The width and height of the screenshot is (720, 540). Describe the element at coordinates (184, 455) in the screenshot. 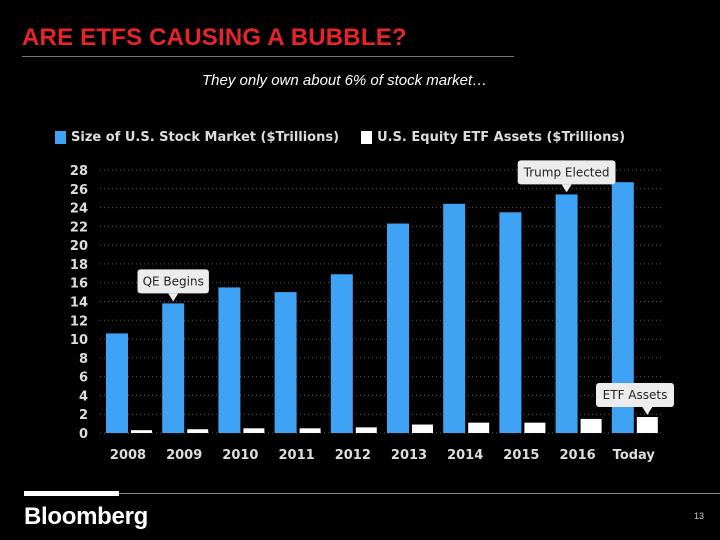

I see `x-tick-label: 2009` at that location.